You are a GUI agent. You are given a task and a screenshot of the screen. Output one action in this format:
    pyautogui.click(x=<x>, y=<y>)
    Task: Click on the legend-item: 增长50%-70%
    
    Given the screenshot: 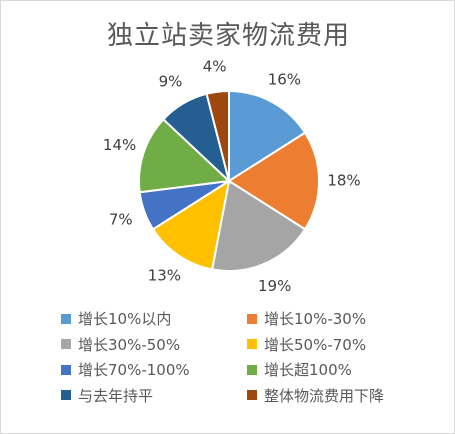 What is the action you would take?
    pyautogui.click(x=306, y=344)
    